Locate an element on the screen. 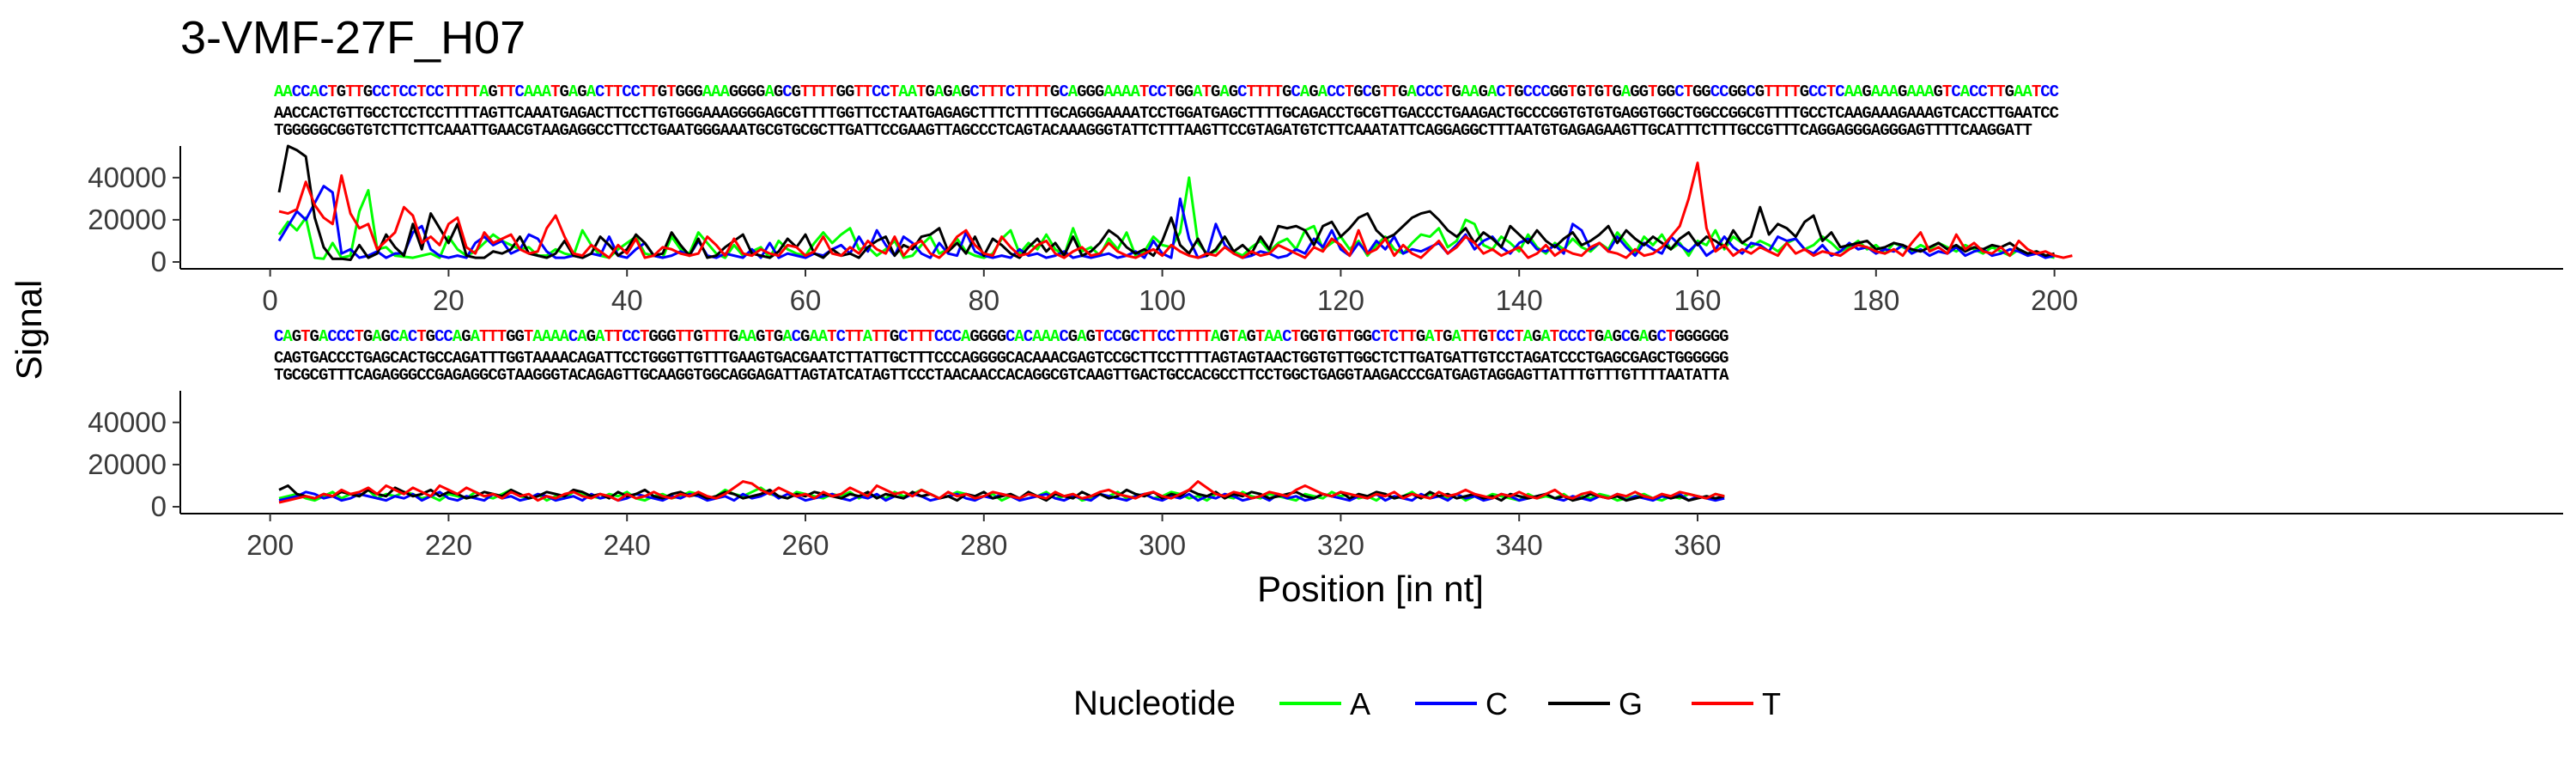 Image resolution: width=2576 pixels, height=773 pixels. x-tick-label: 180 is located at coordinates (1875, 300).